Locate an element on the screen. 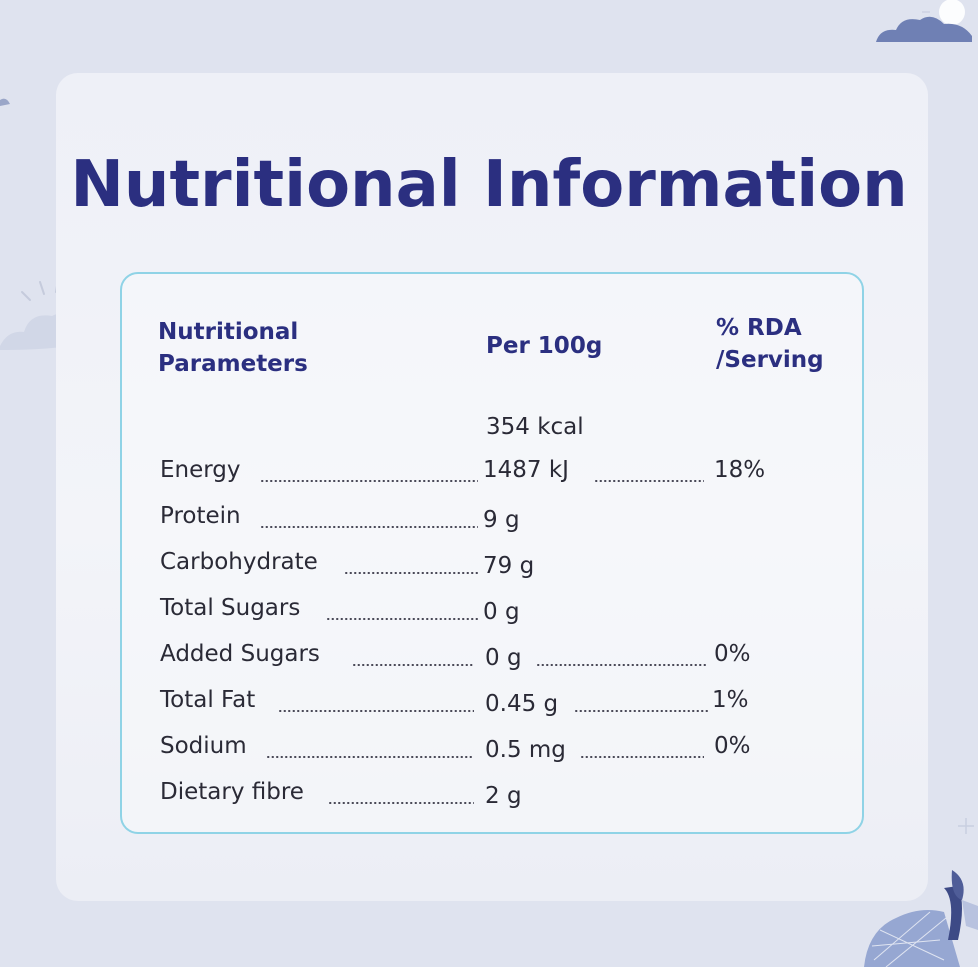 The width and height of the screenshot is (978, 967). row-name-carbohydrate: Carbohydrate is located at coordinates (239, 562).